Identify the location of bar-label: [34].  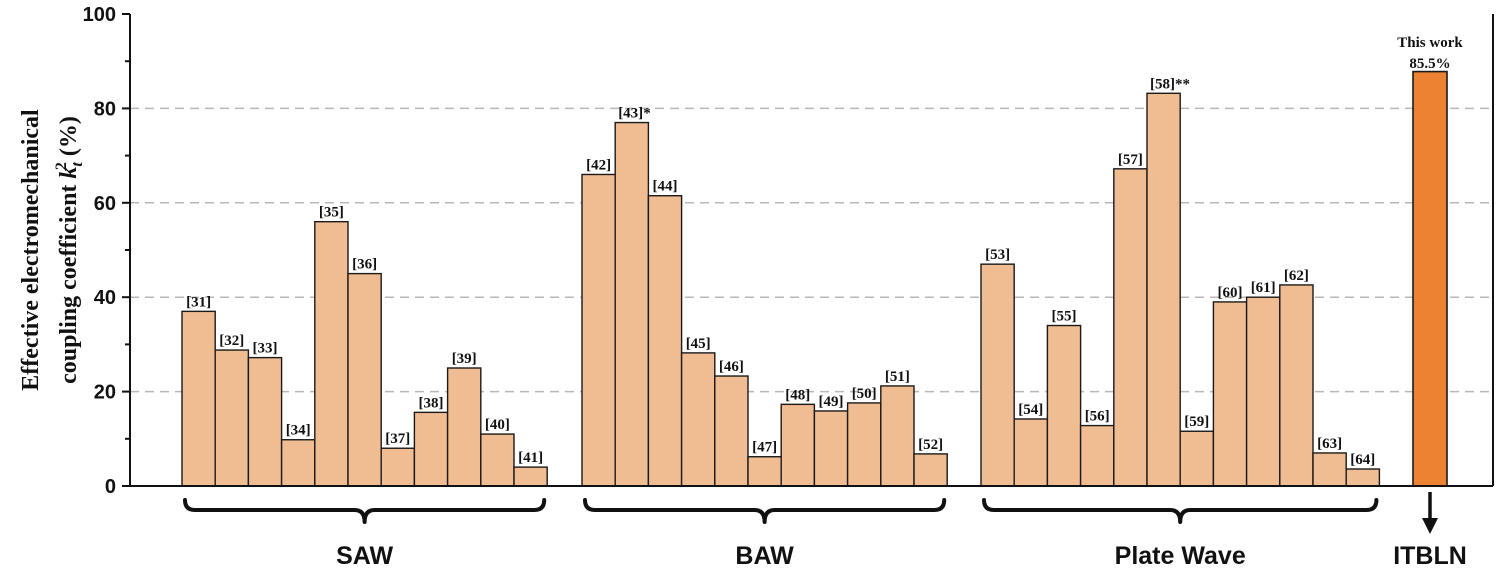
(298, 431).